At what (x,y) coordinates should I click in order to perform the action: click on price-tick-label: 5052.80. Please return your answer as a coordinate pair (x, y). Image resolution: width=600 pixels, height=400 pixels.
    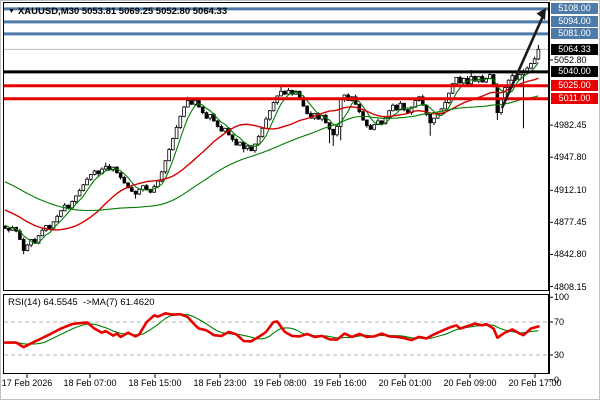
    Looking at the image, I should click on (570, 60).